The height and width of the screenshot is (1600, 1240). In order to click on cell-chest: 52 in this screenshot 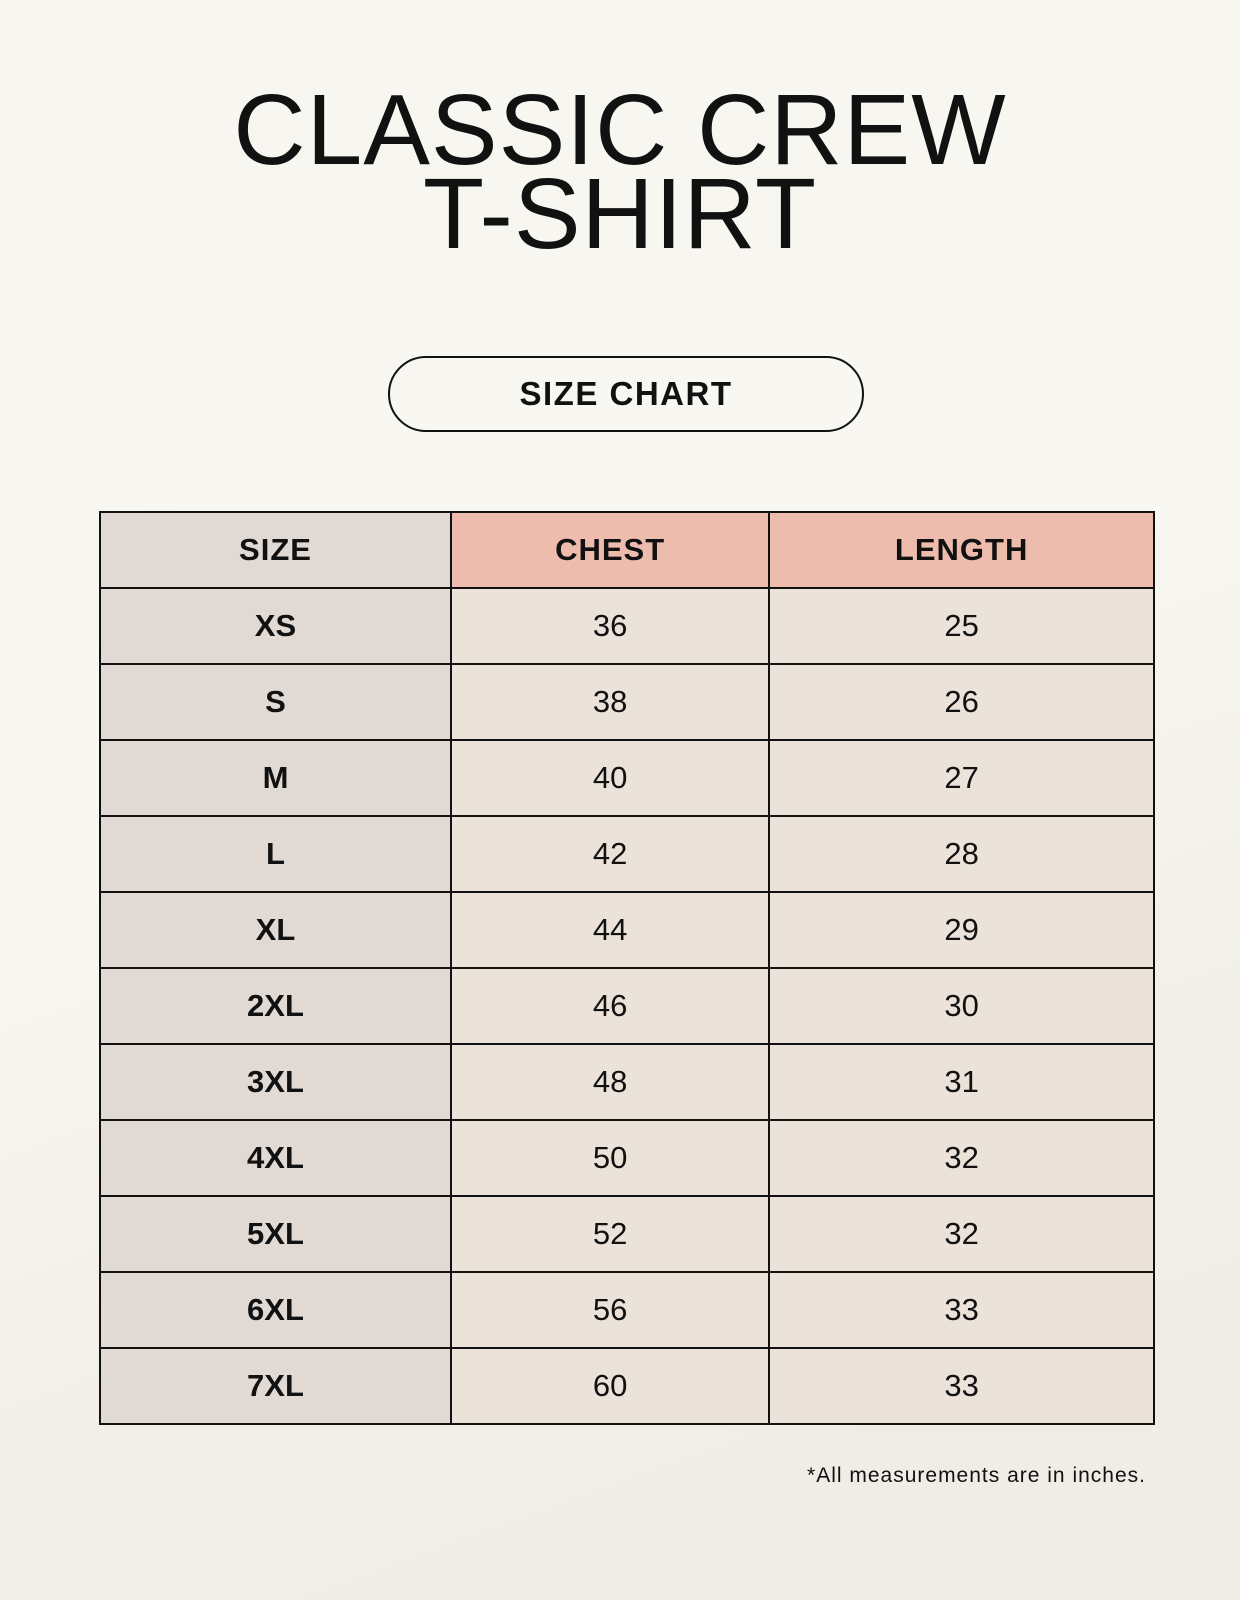, I will do `click(610, 1234)`.